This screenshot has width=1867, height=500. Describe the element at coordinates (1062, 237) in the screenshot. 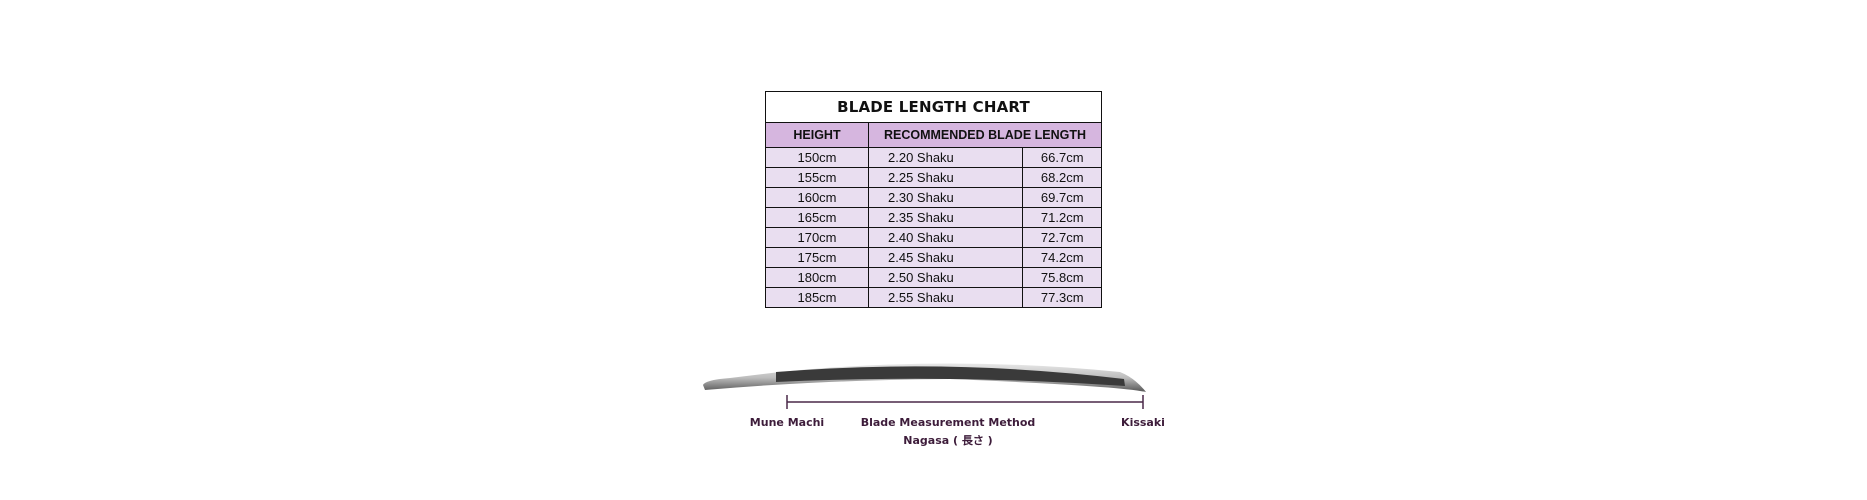

I see `cm-cell: 72.7cm` at that location.